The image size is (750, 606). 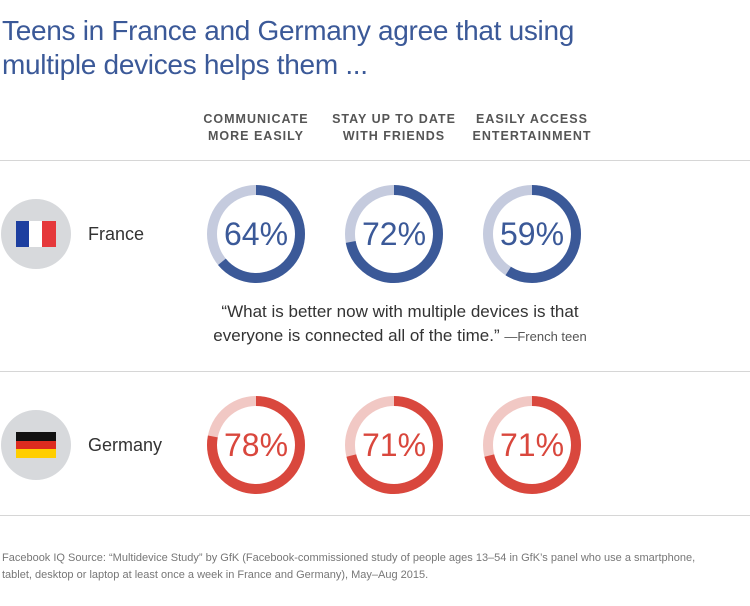 What do you see at coordinates (256, 119) in the screenshot?
I see `column-header-line: COMMUNICATE` at bounding box center [256, 119].